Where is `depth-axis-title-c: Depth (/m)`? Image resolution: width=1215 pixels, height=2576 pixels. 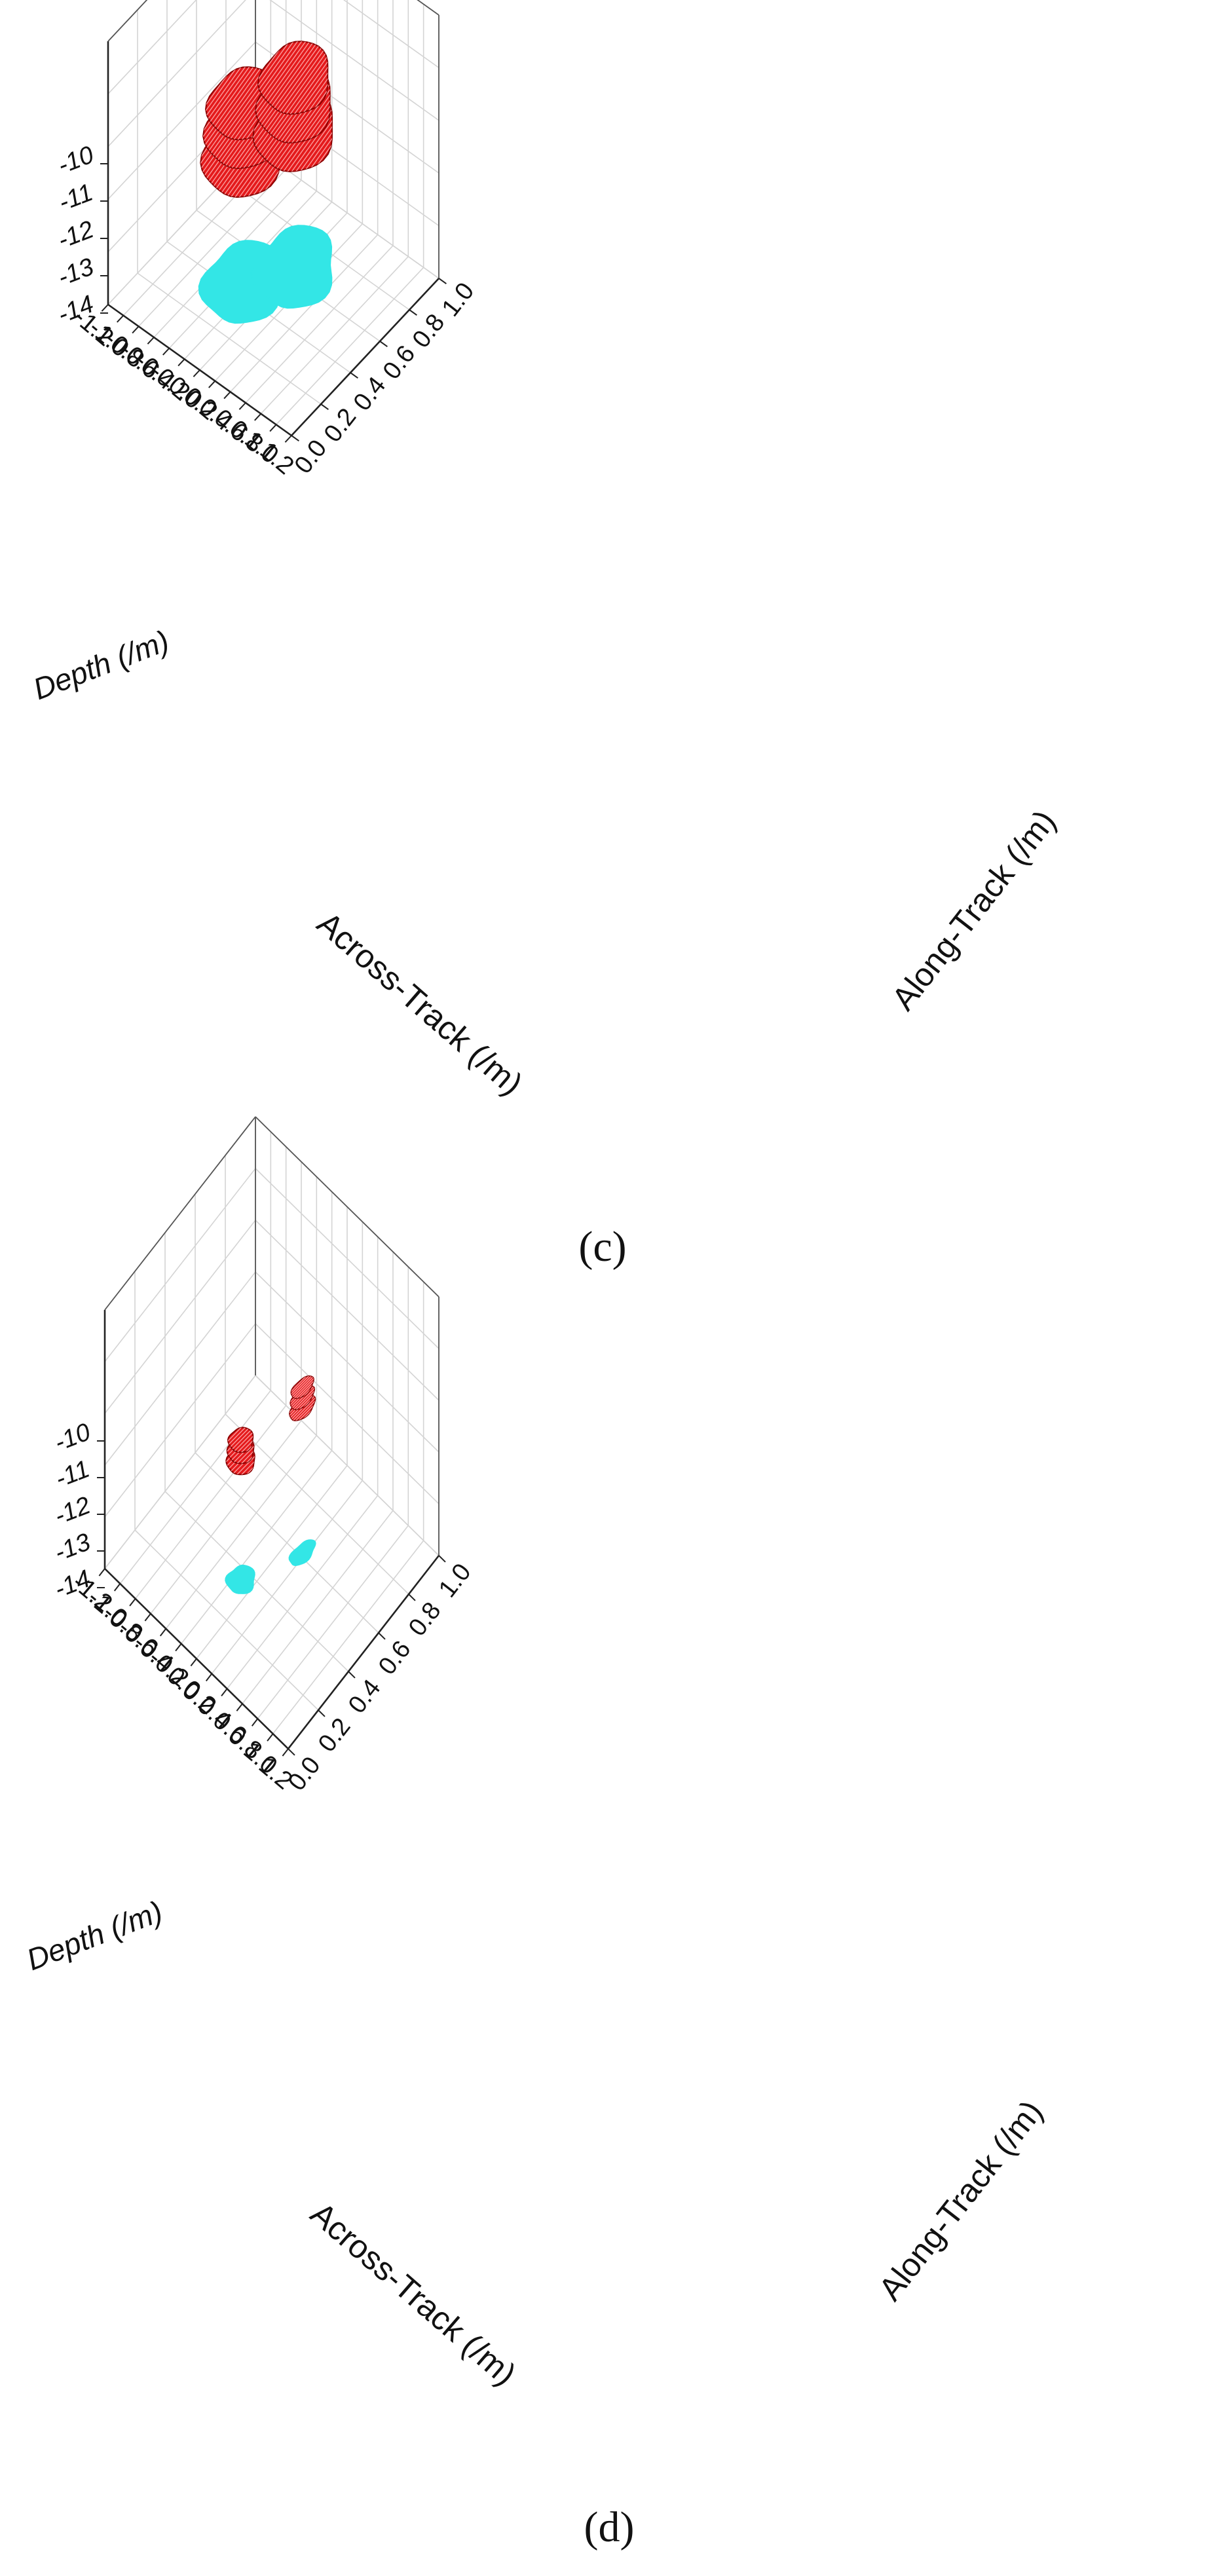
depth-axis-title-c: Depth (/m) is located at coordinates (101, 665).